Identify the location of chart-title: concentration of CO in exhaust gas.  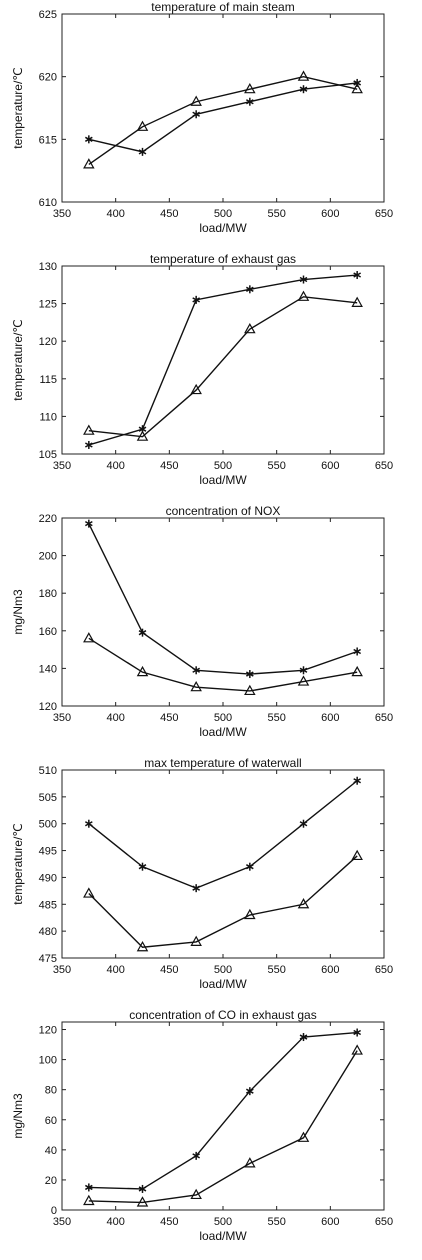
(222, 1015).